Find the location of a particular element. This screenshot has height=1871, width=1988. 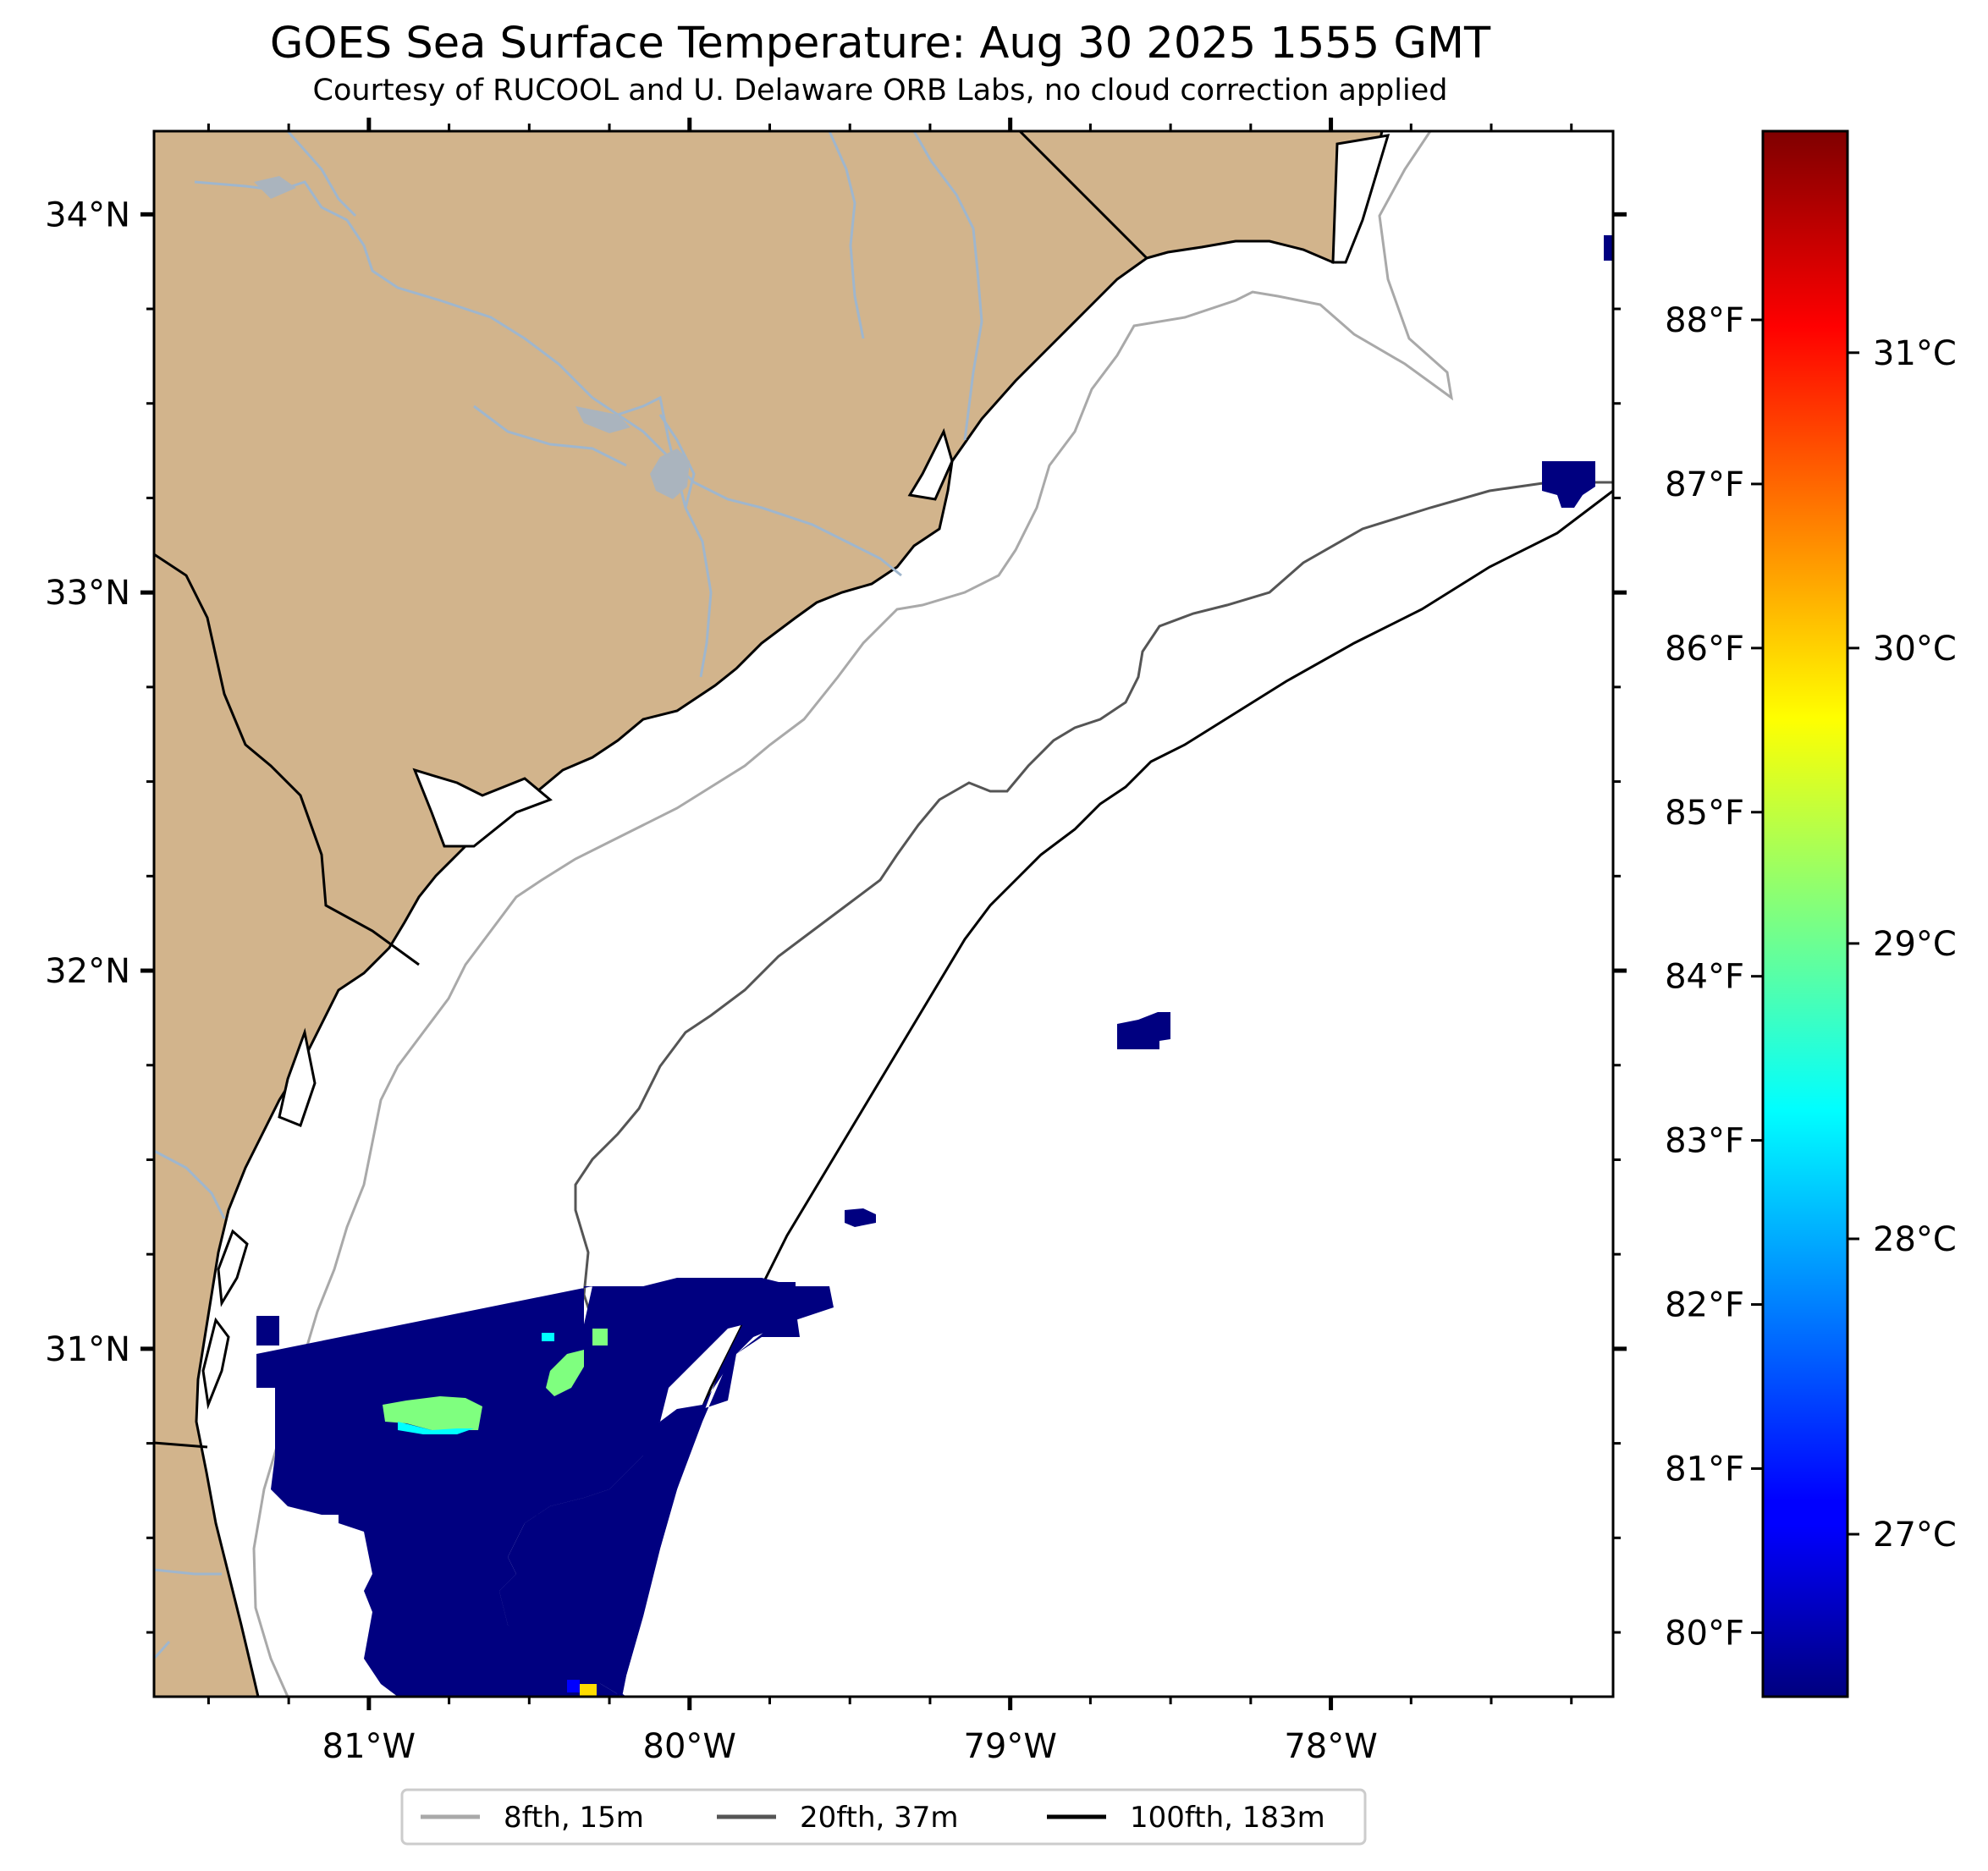

colorbar-celsius-label: 29°C is located at coordinates (1915, 945).